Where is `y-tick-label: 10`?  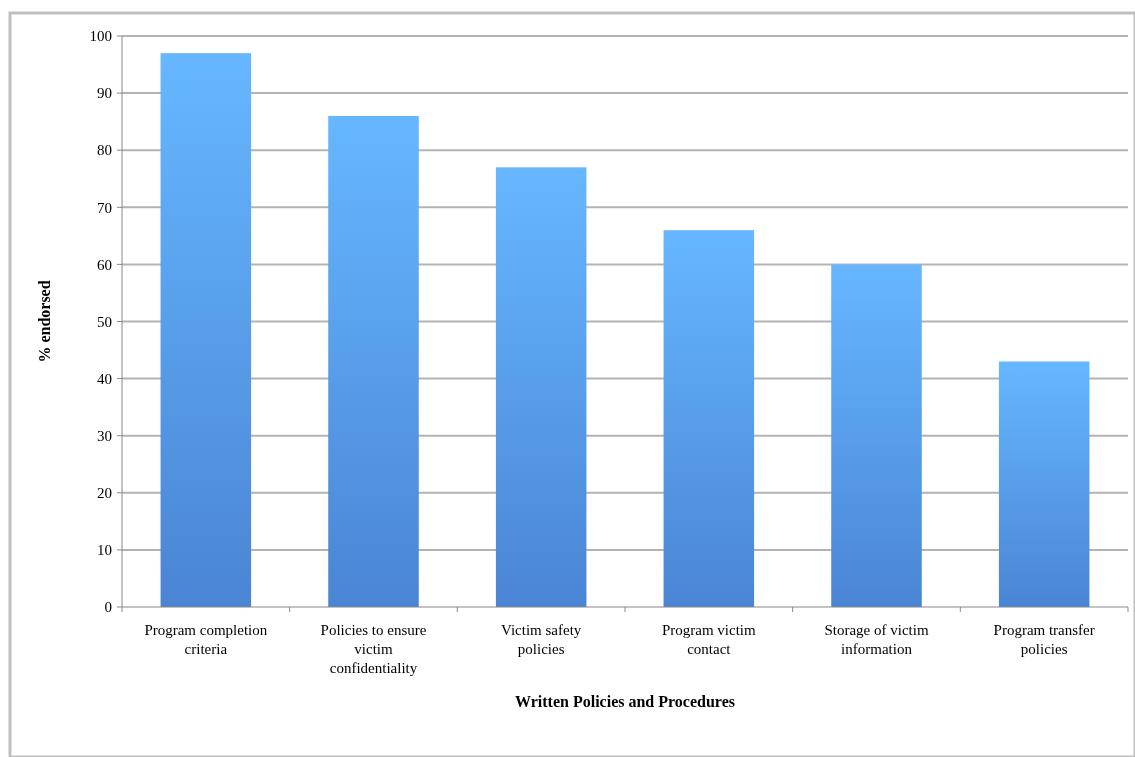 y-tick-label: 10 is located at coordinates (104, 550).